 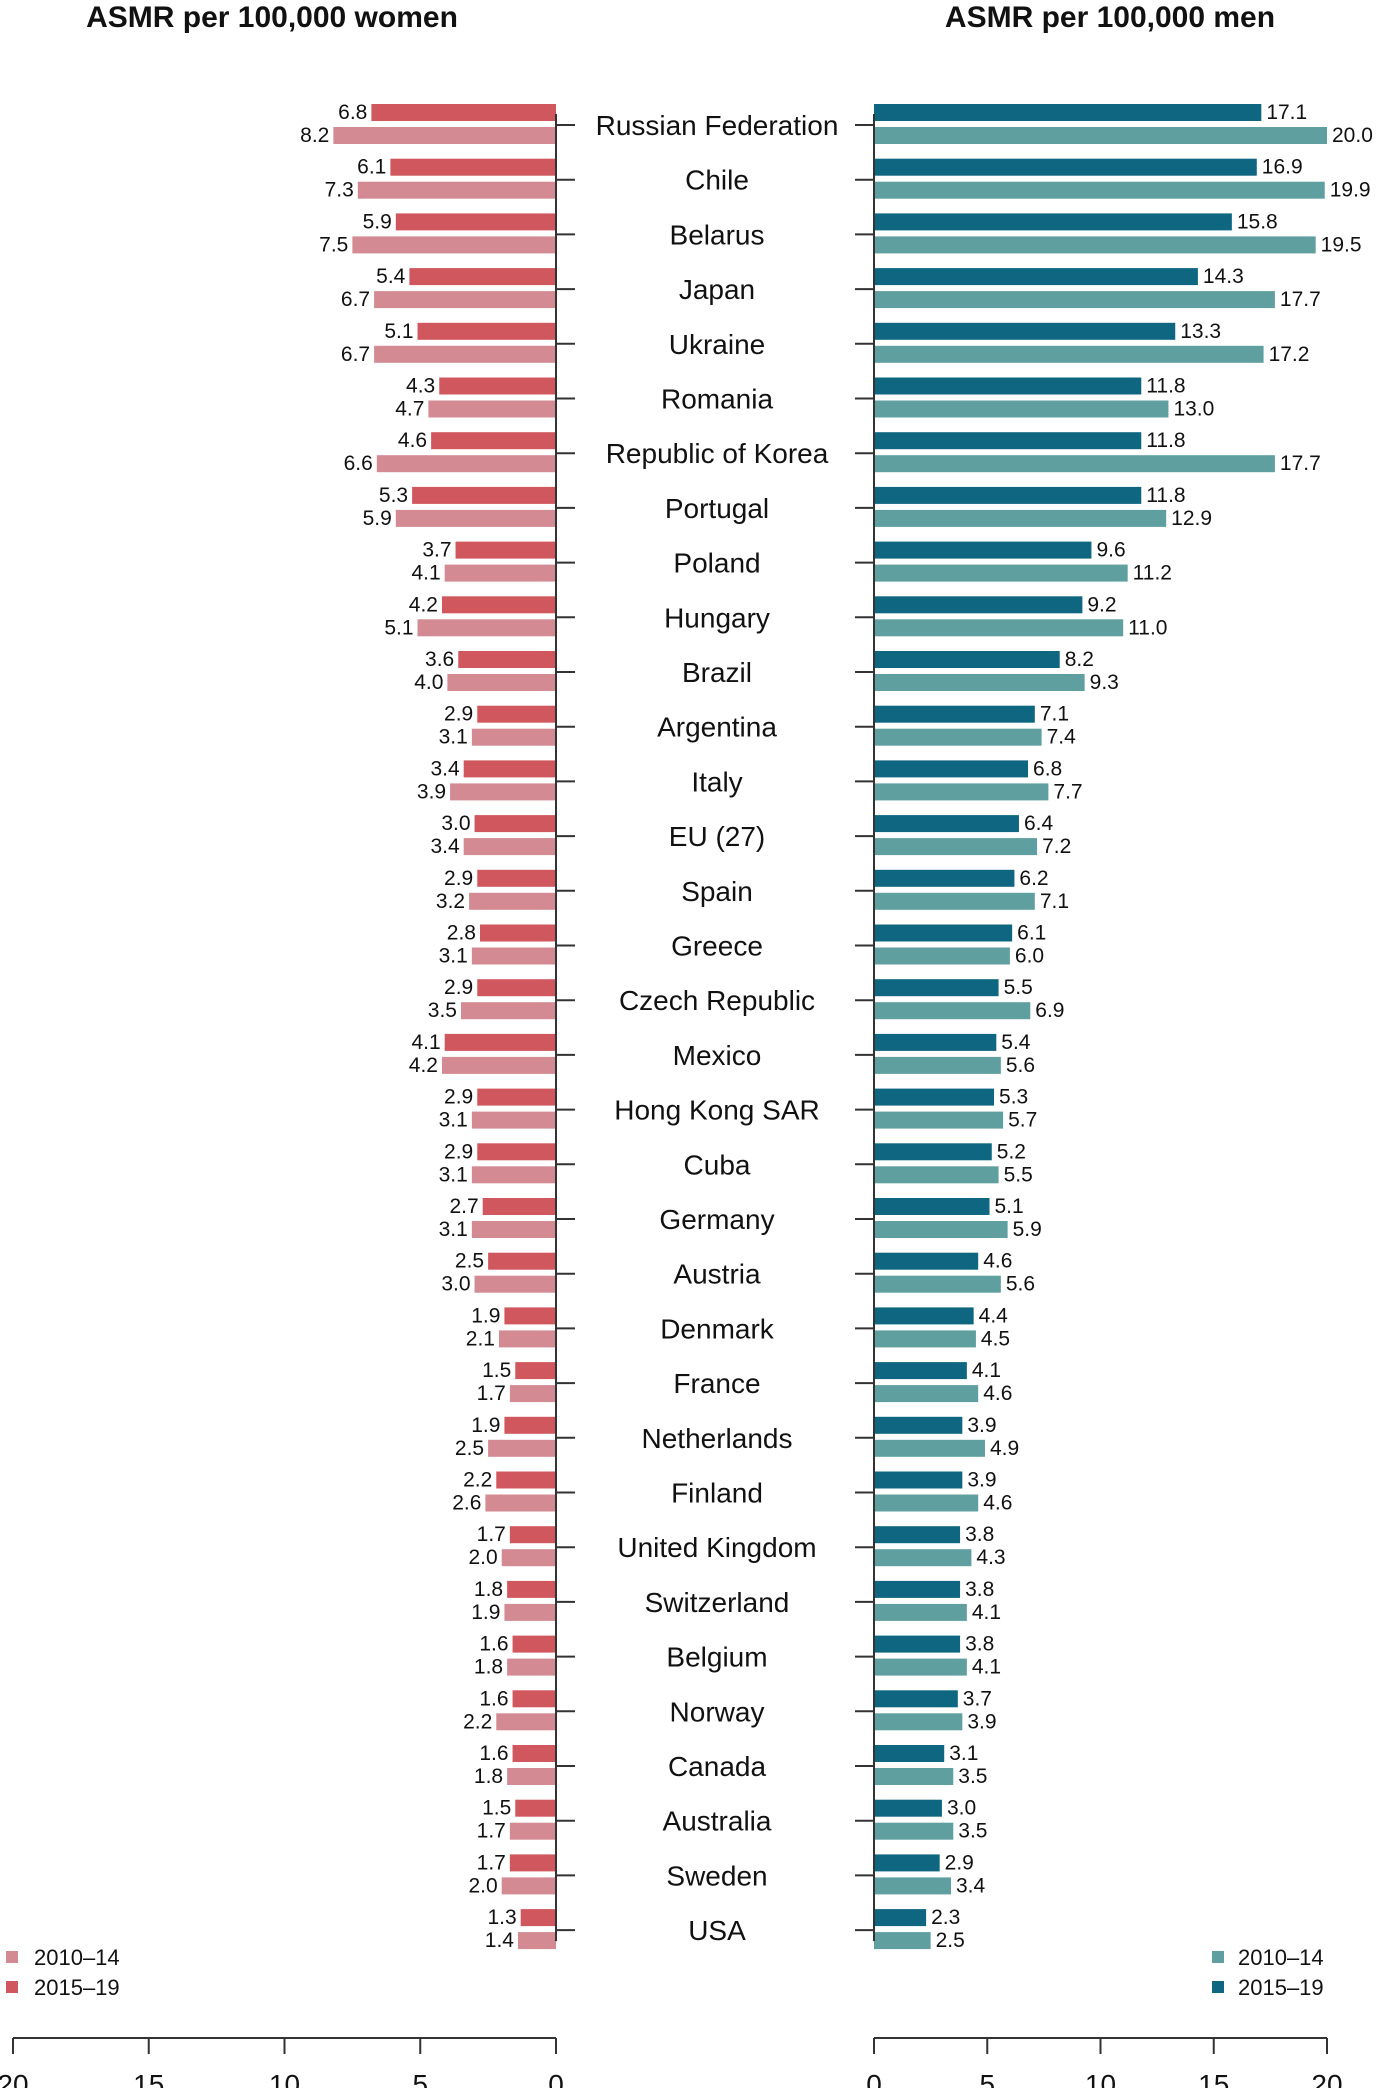 I want to click on category-label: Mexico, so click(x=717, y=1055).